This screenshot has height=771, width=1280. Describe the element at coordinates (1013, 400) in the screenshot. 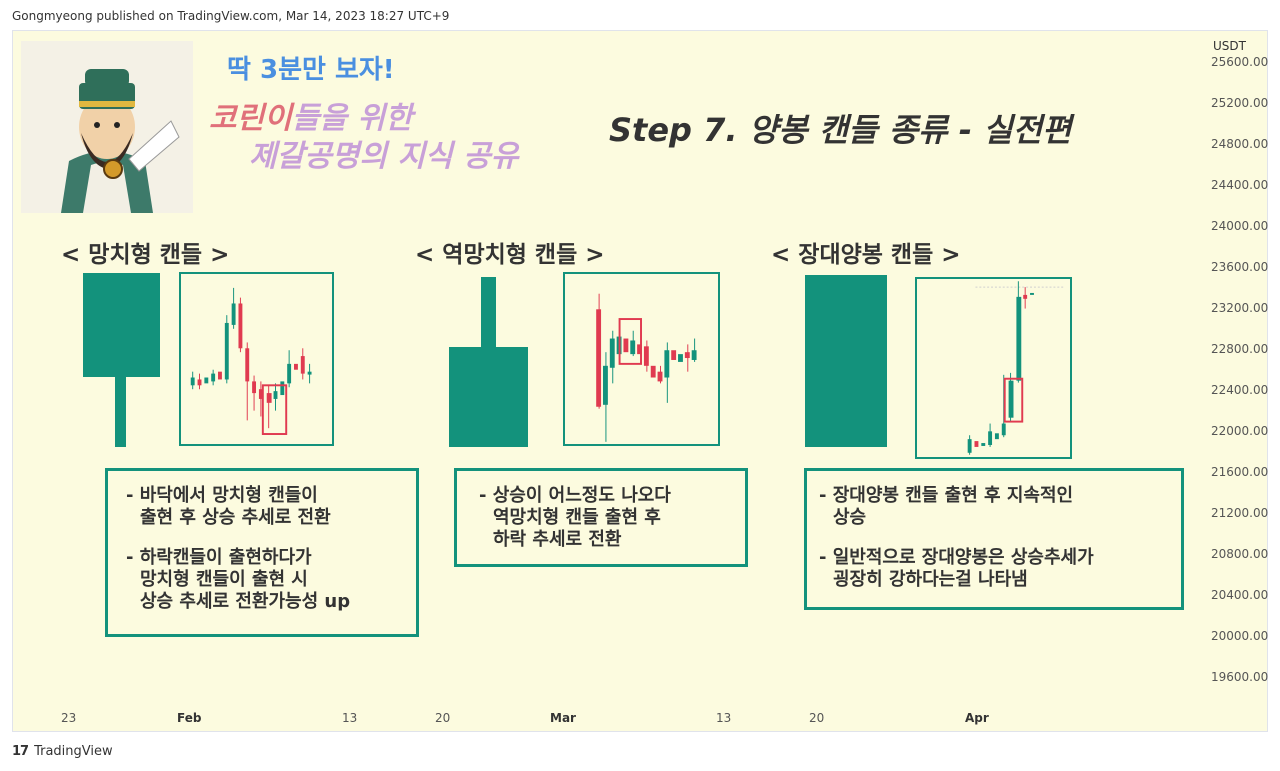

I see `long-bullish-highlight-box` at that location.